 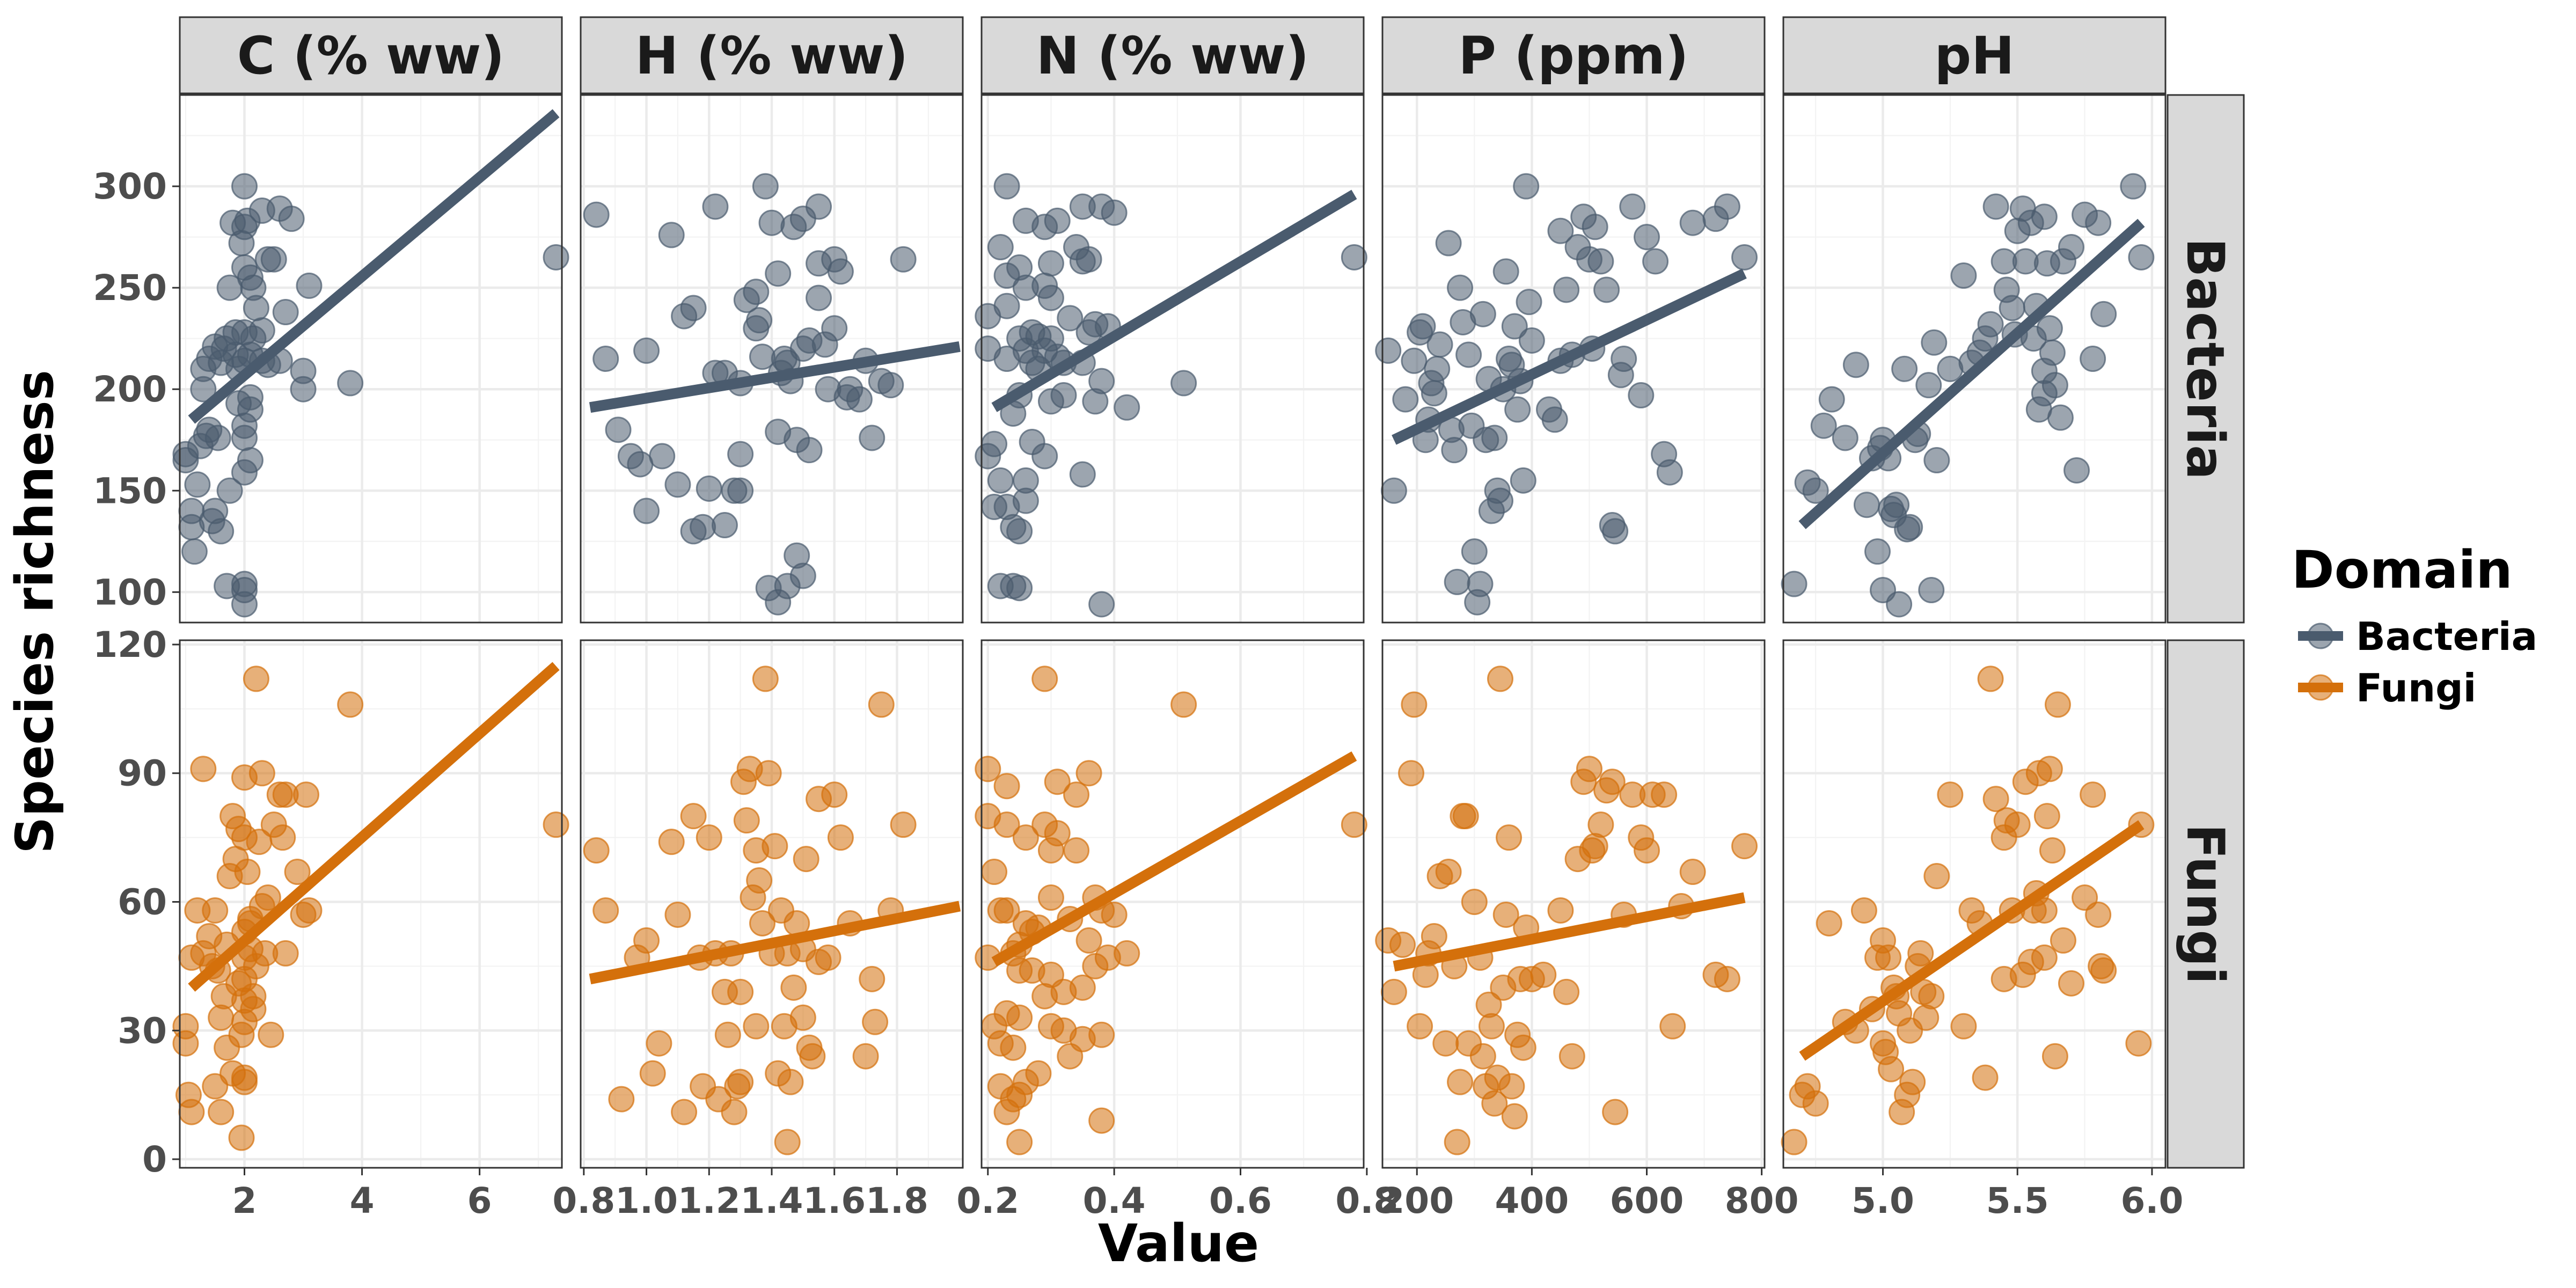 What do you see at coordinates (987, 1200) in the screenshot?
I see `x-tick-label: 0.2` at bounding box center [987, 1200].